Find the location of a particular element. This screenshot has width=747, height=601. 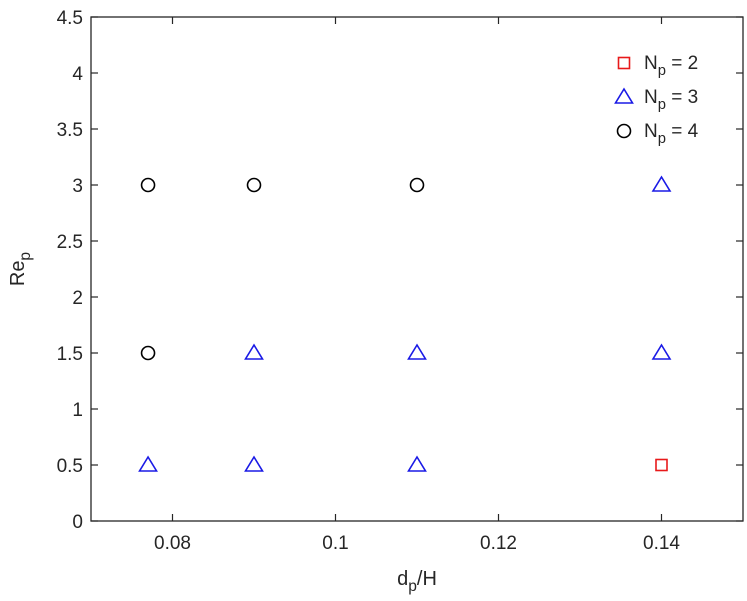

y-tick-label: 3 is located at coordinates (77, 186).